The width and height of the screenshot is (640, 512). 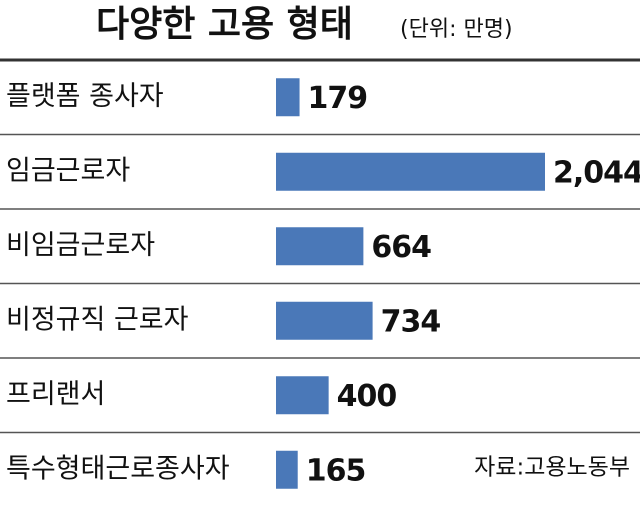 What do you see at coordinates (336, 470) in the screenshot?
I see `value-label: 165` at bounding box center [336, 470].